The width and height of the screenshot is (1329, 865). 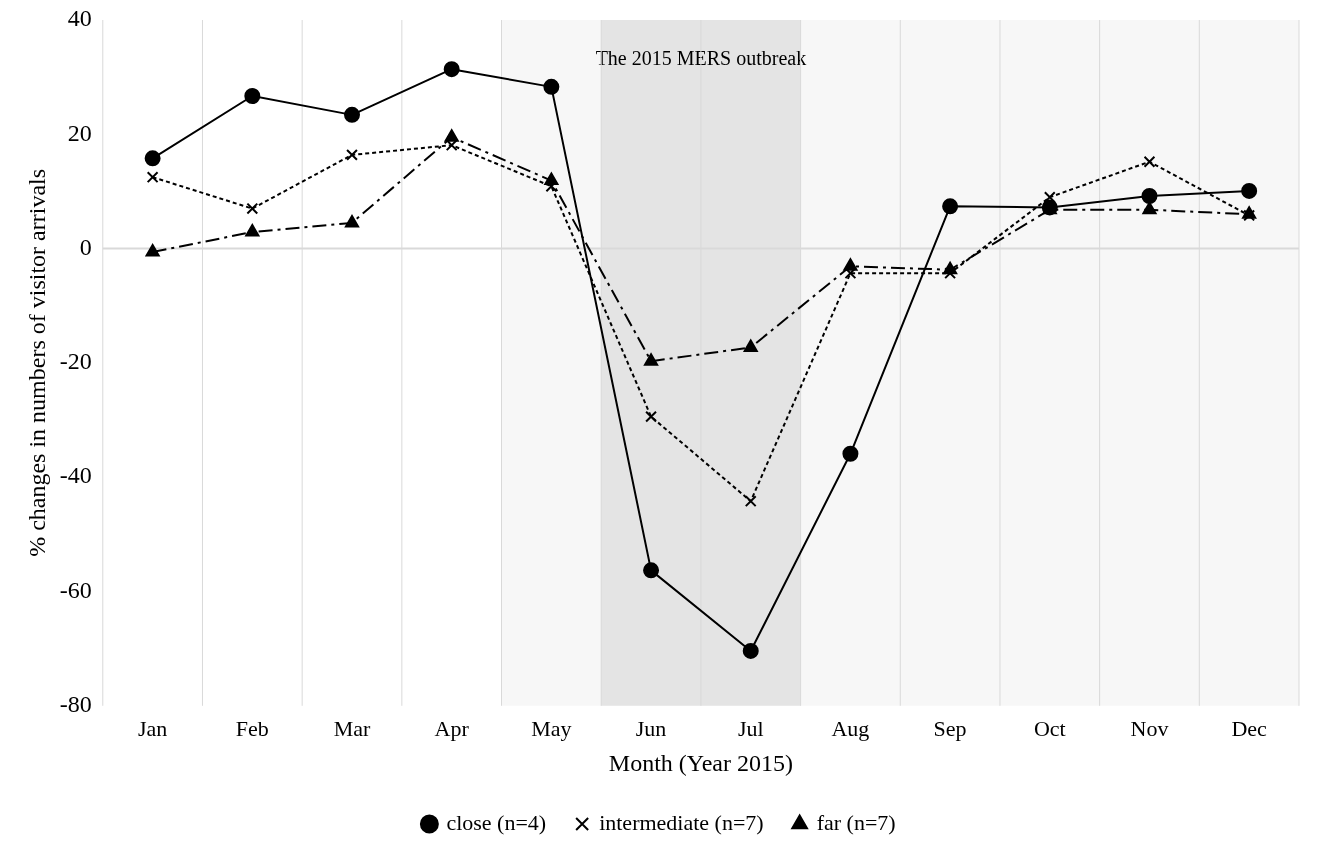 What do you see at coordinates (651, 728) in the screenshot?
I see `x-tick-label: Jun` at bounding box center [651, 728].